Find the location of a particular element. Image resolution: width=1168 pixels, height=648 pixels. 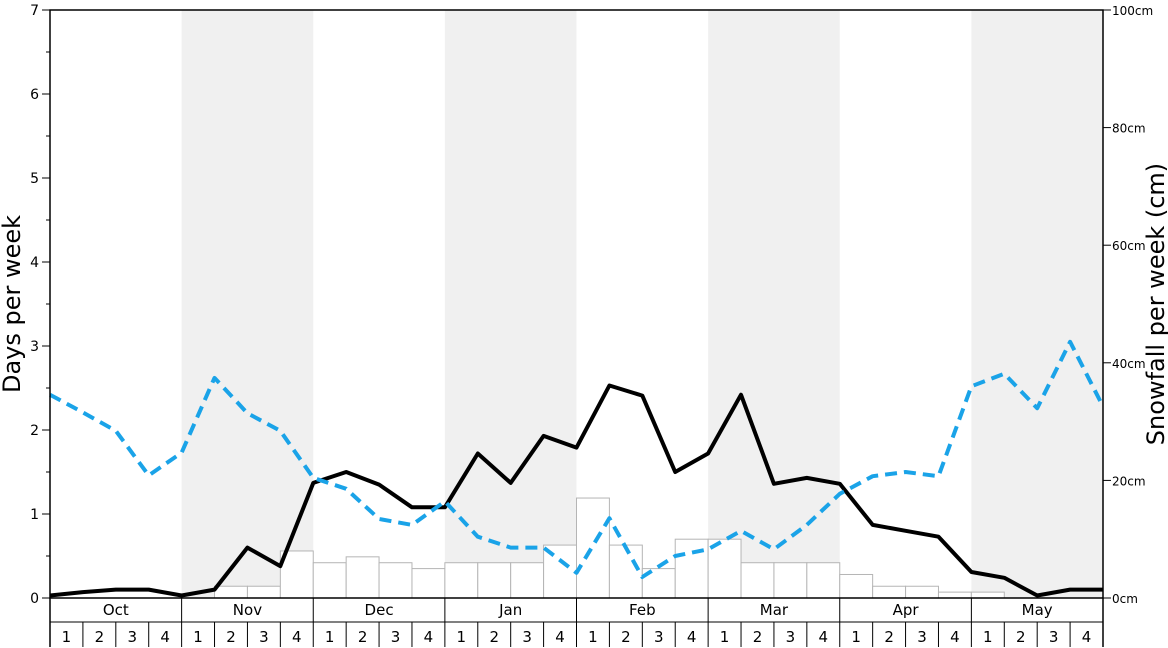

right-axis-label: Snowfall per week (cm) is located at coordinates (1155, 304).